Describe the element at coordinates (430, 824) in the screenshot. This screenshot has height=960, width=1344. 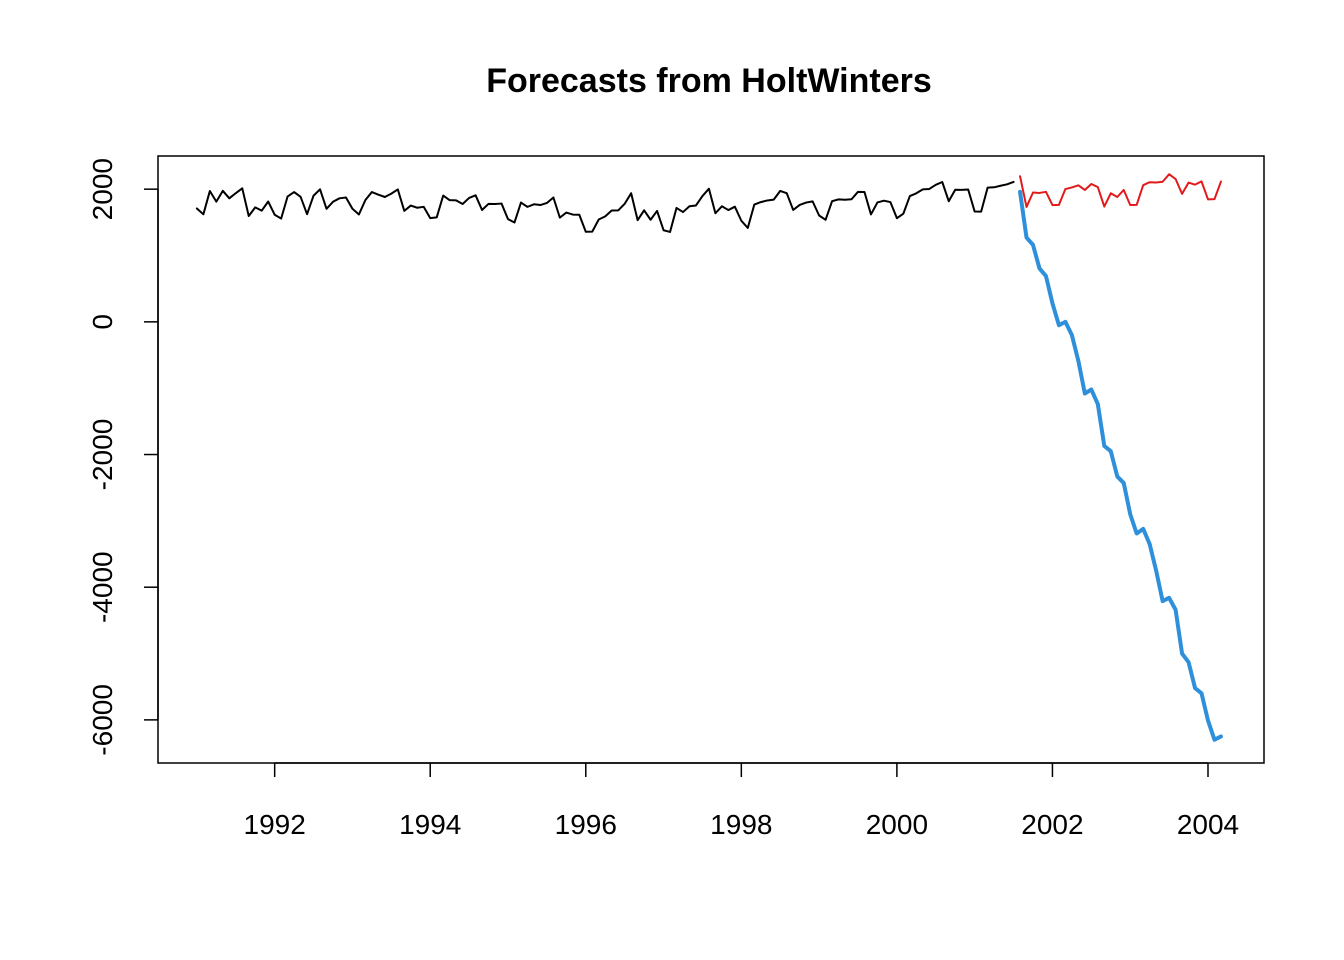
I see `x-tick-label: 1994` at that location.